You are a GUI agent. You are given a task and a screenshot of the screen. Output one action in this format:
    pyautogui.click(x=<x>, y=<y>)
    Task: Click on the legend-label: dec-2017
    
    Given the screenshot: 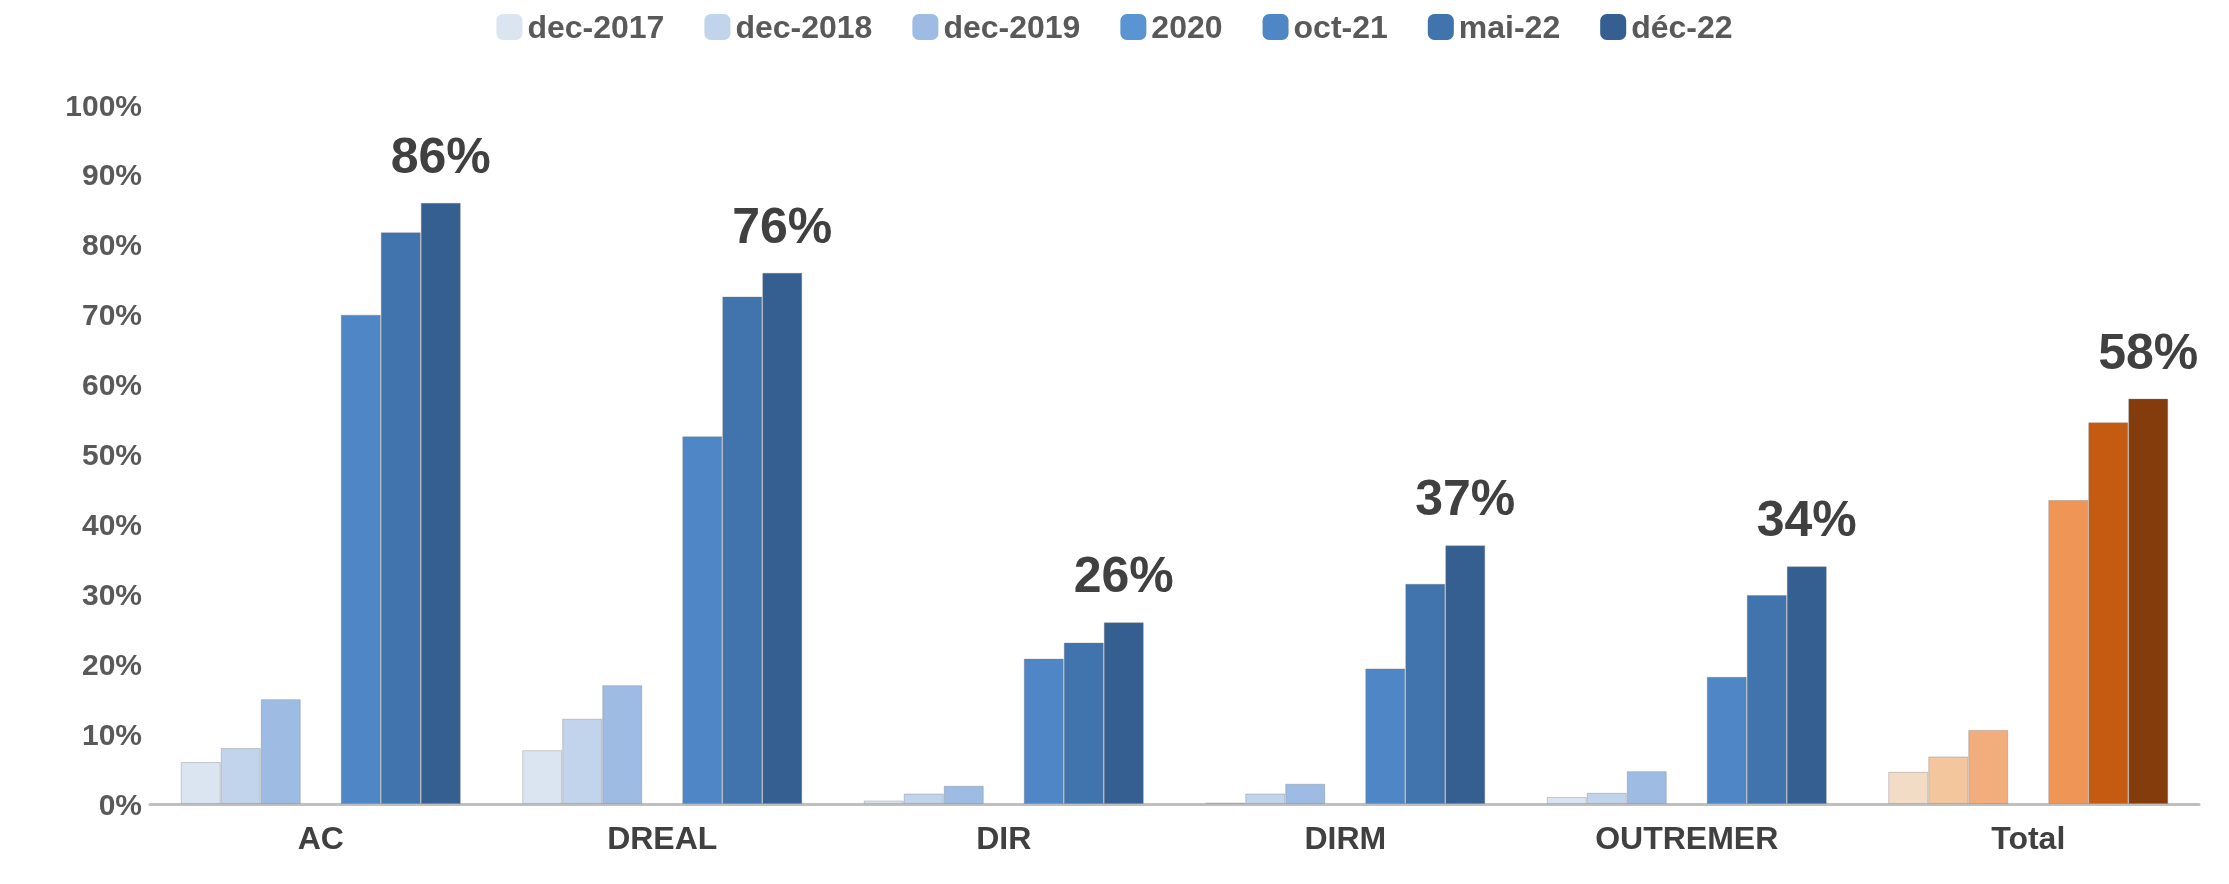 What is the action you would take?
    pyautogui.click(x=596, y=27)
    